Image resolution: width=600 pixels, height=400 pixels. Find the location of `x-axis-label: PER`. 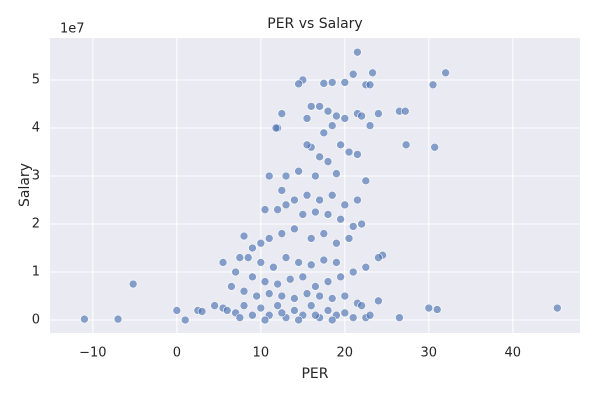

x-axis-label: PER is located at coordinates (314, 374).